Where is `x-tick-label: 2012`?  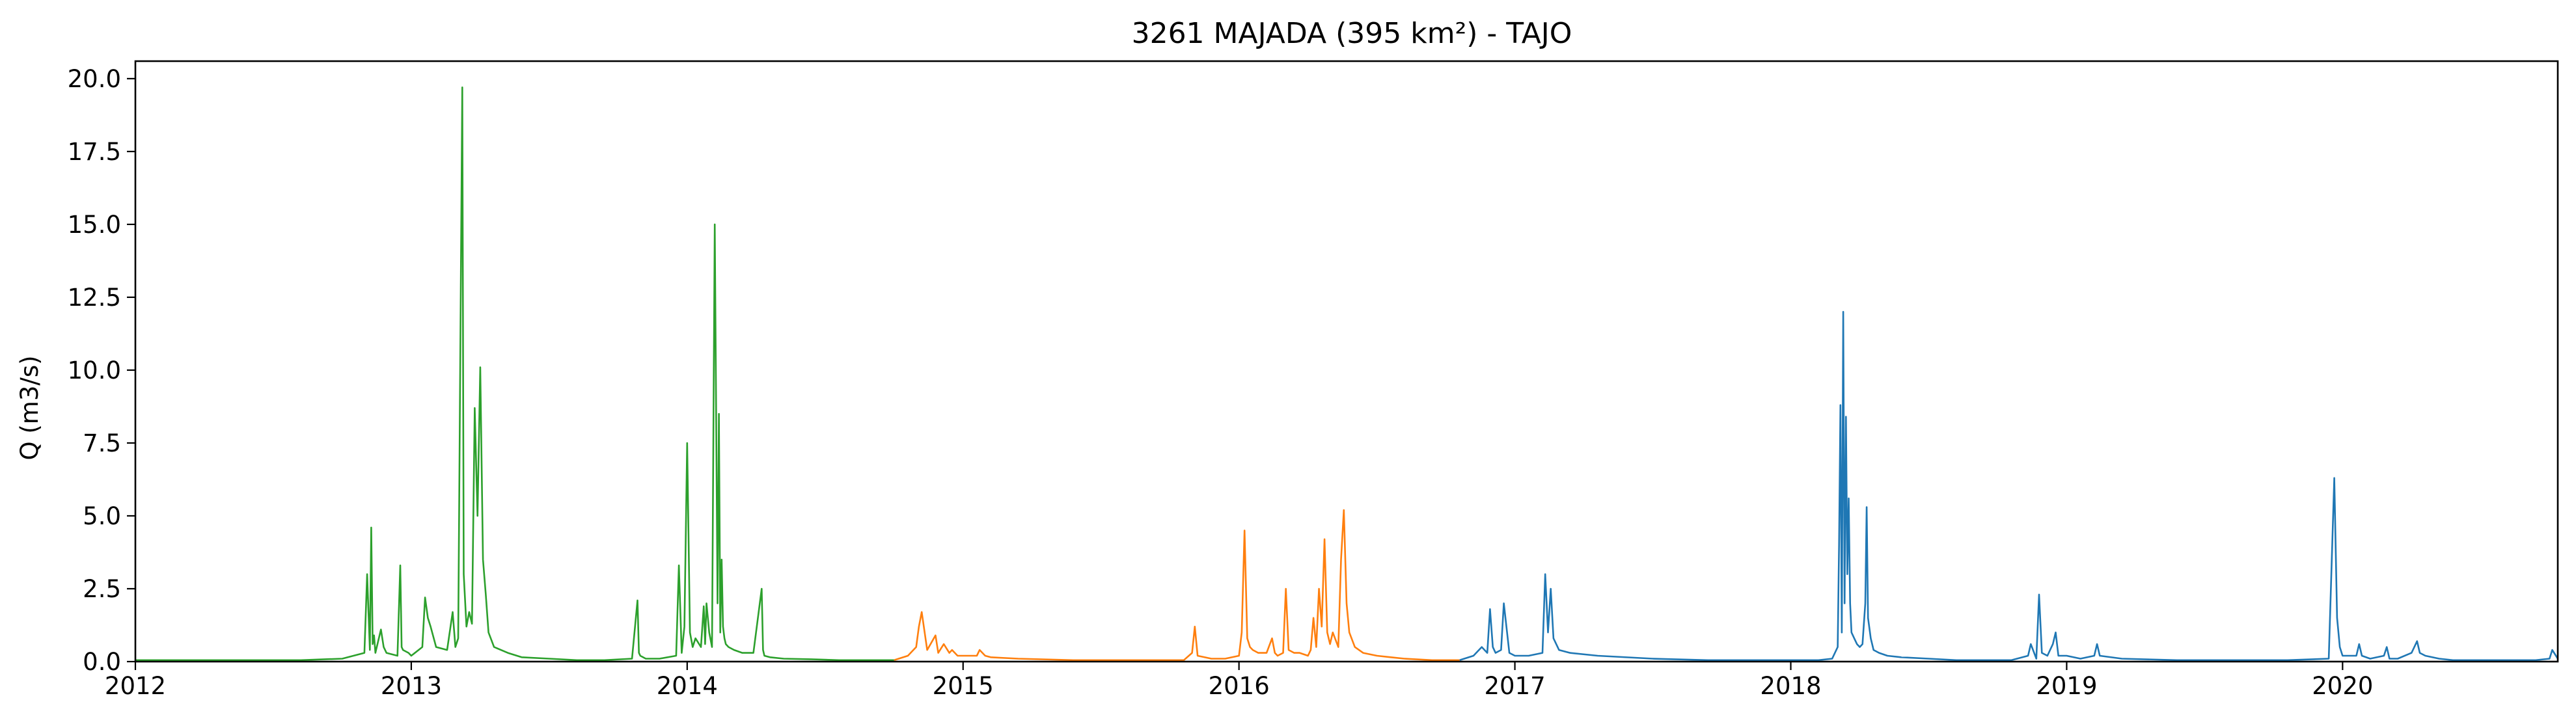
x-tick-label: 2012 is located at coordinates (135, 686).